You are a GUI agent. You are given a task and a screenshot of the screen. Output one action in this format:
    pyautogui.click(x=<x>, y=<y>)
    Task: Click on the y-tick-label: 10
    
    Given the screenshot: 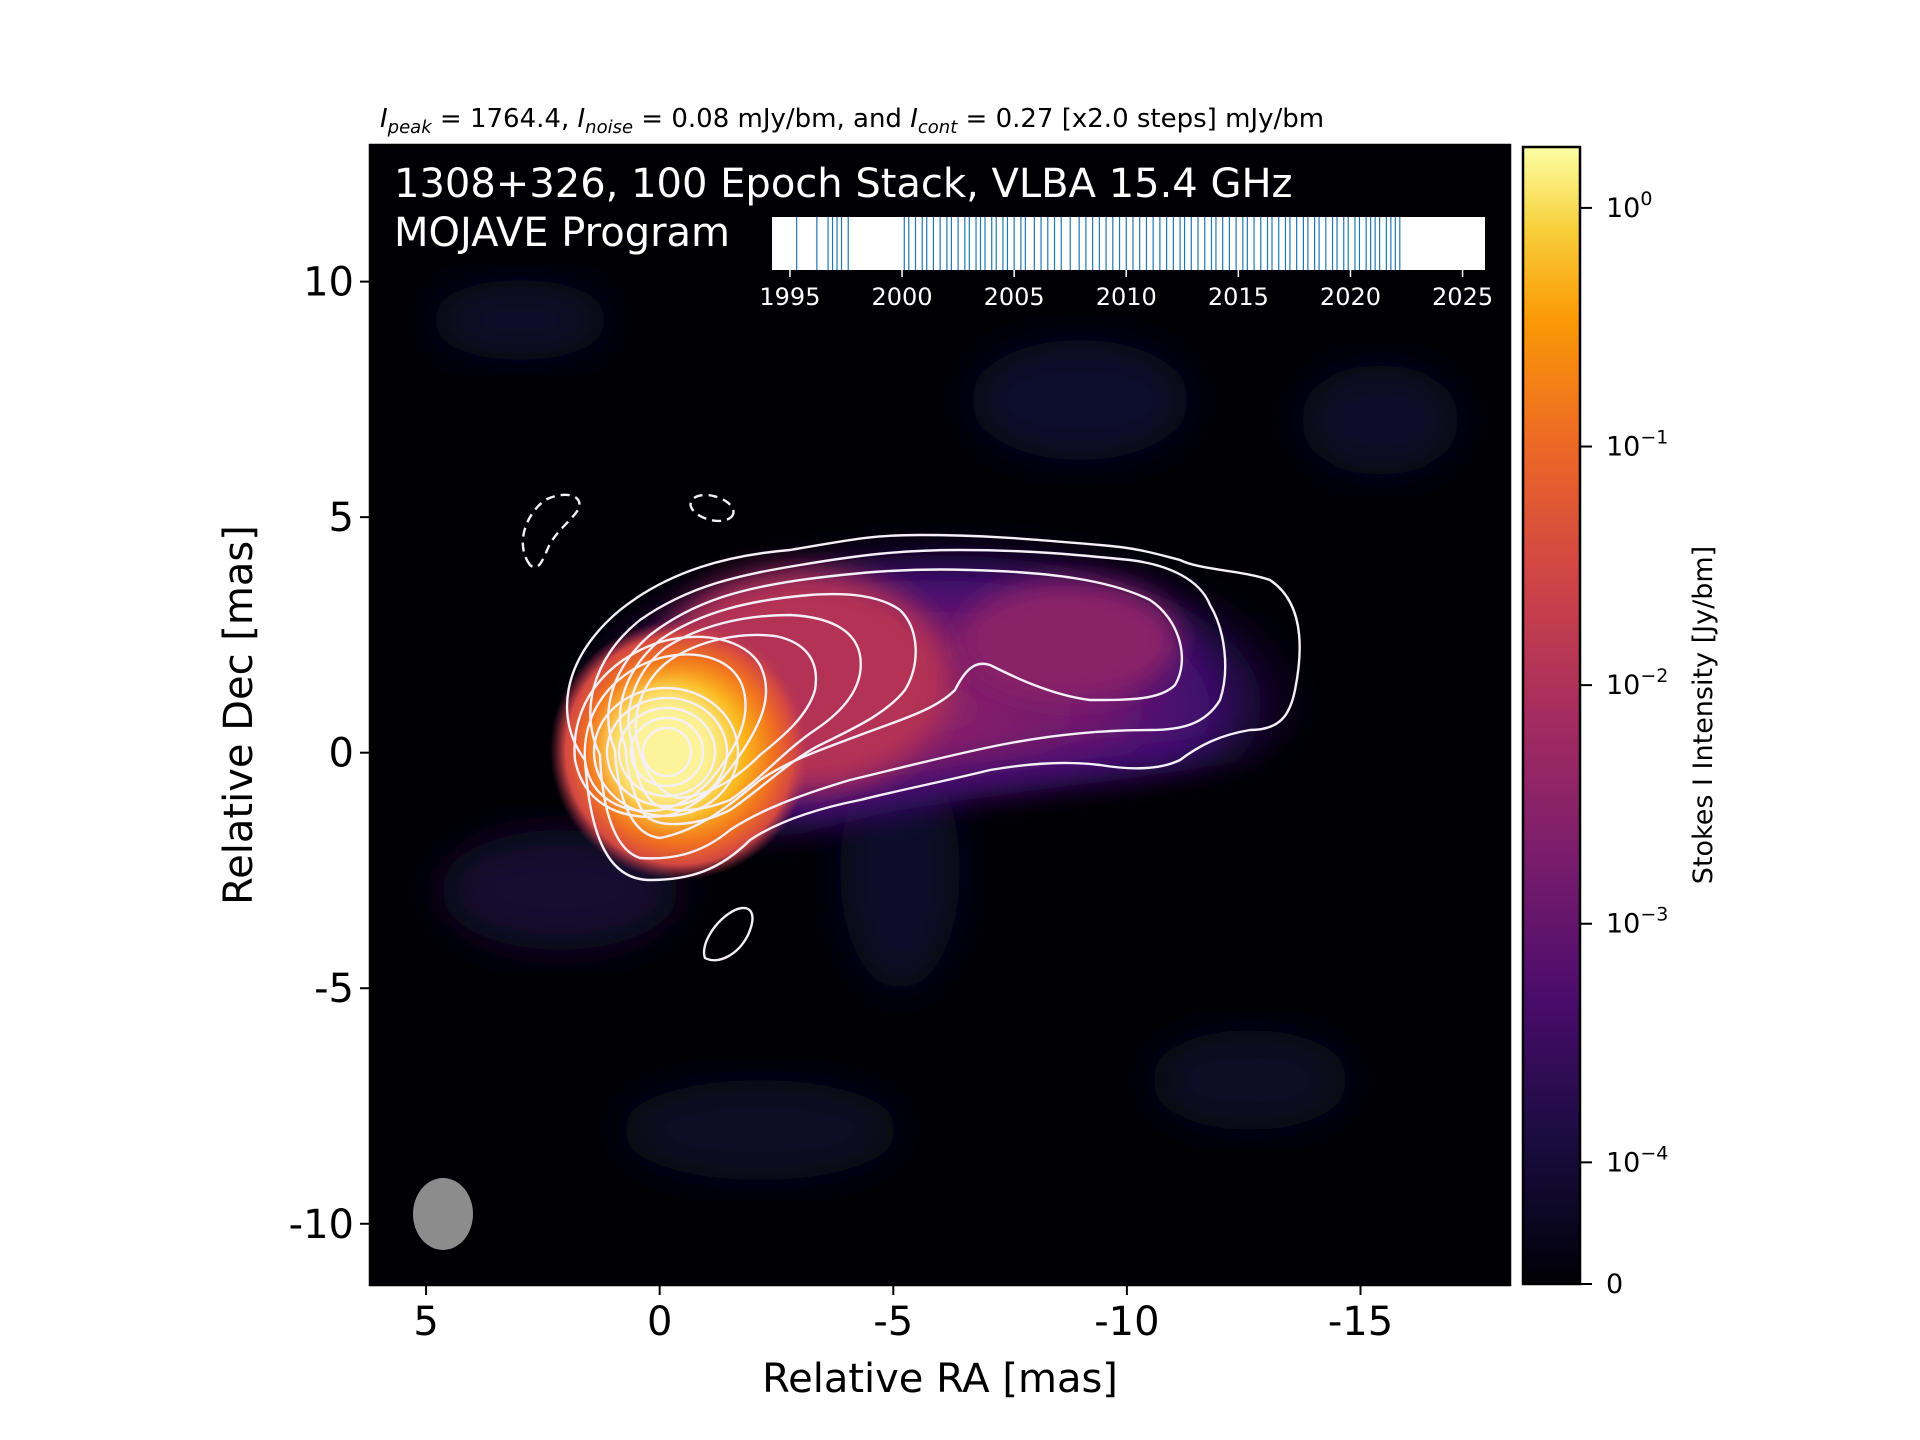 What is the action you would take?
    pyautogui.click(x=328, y=283)
    